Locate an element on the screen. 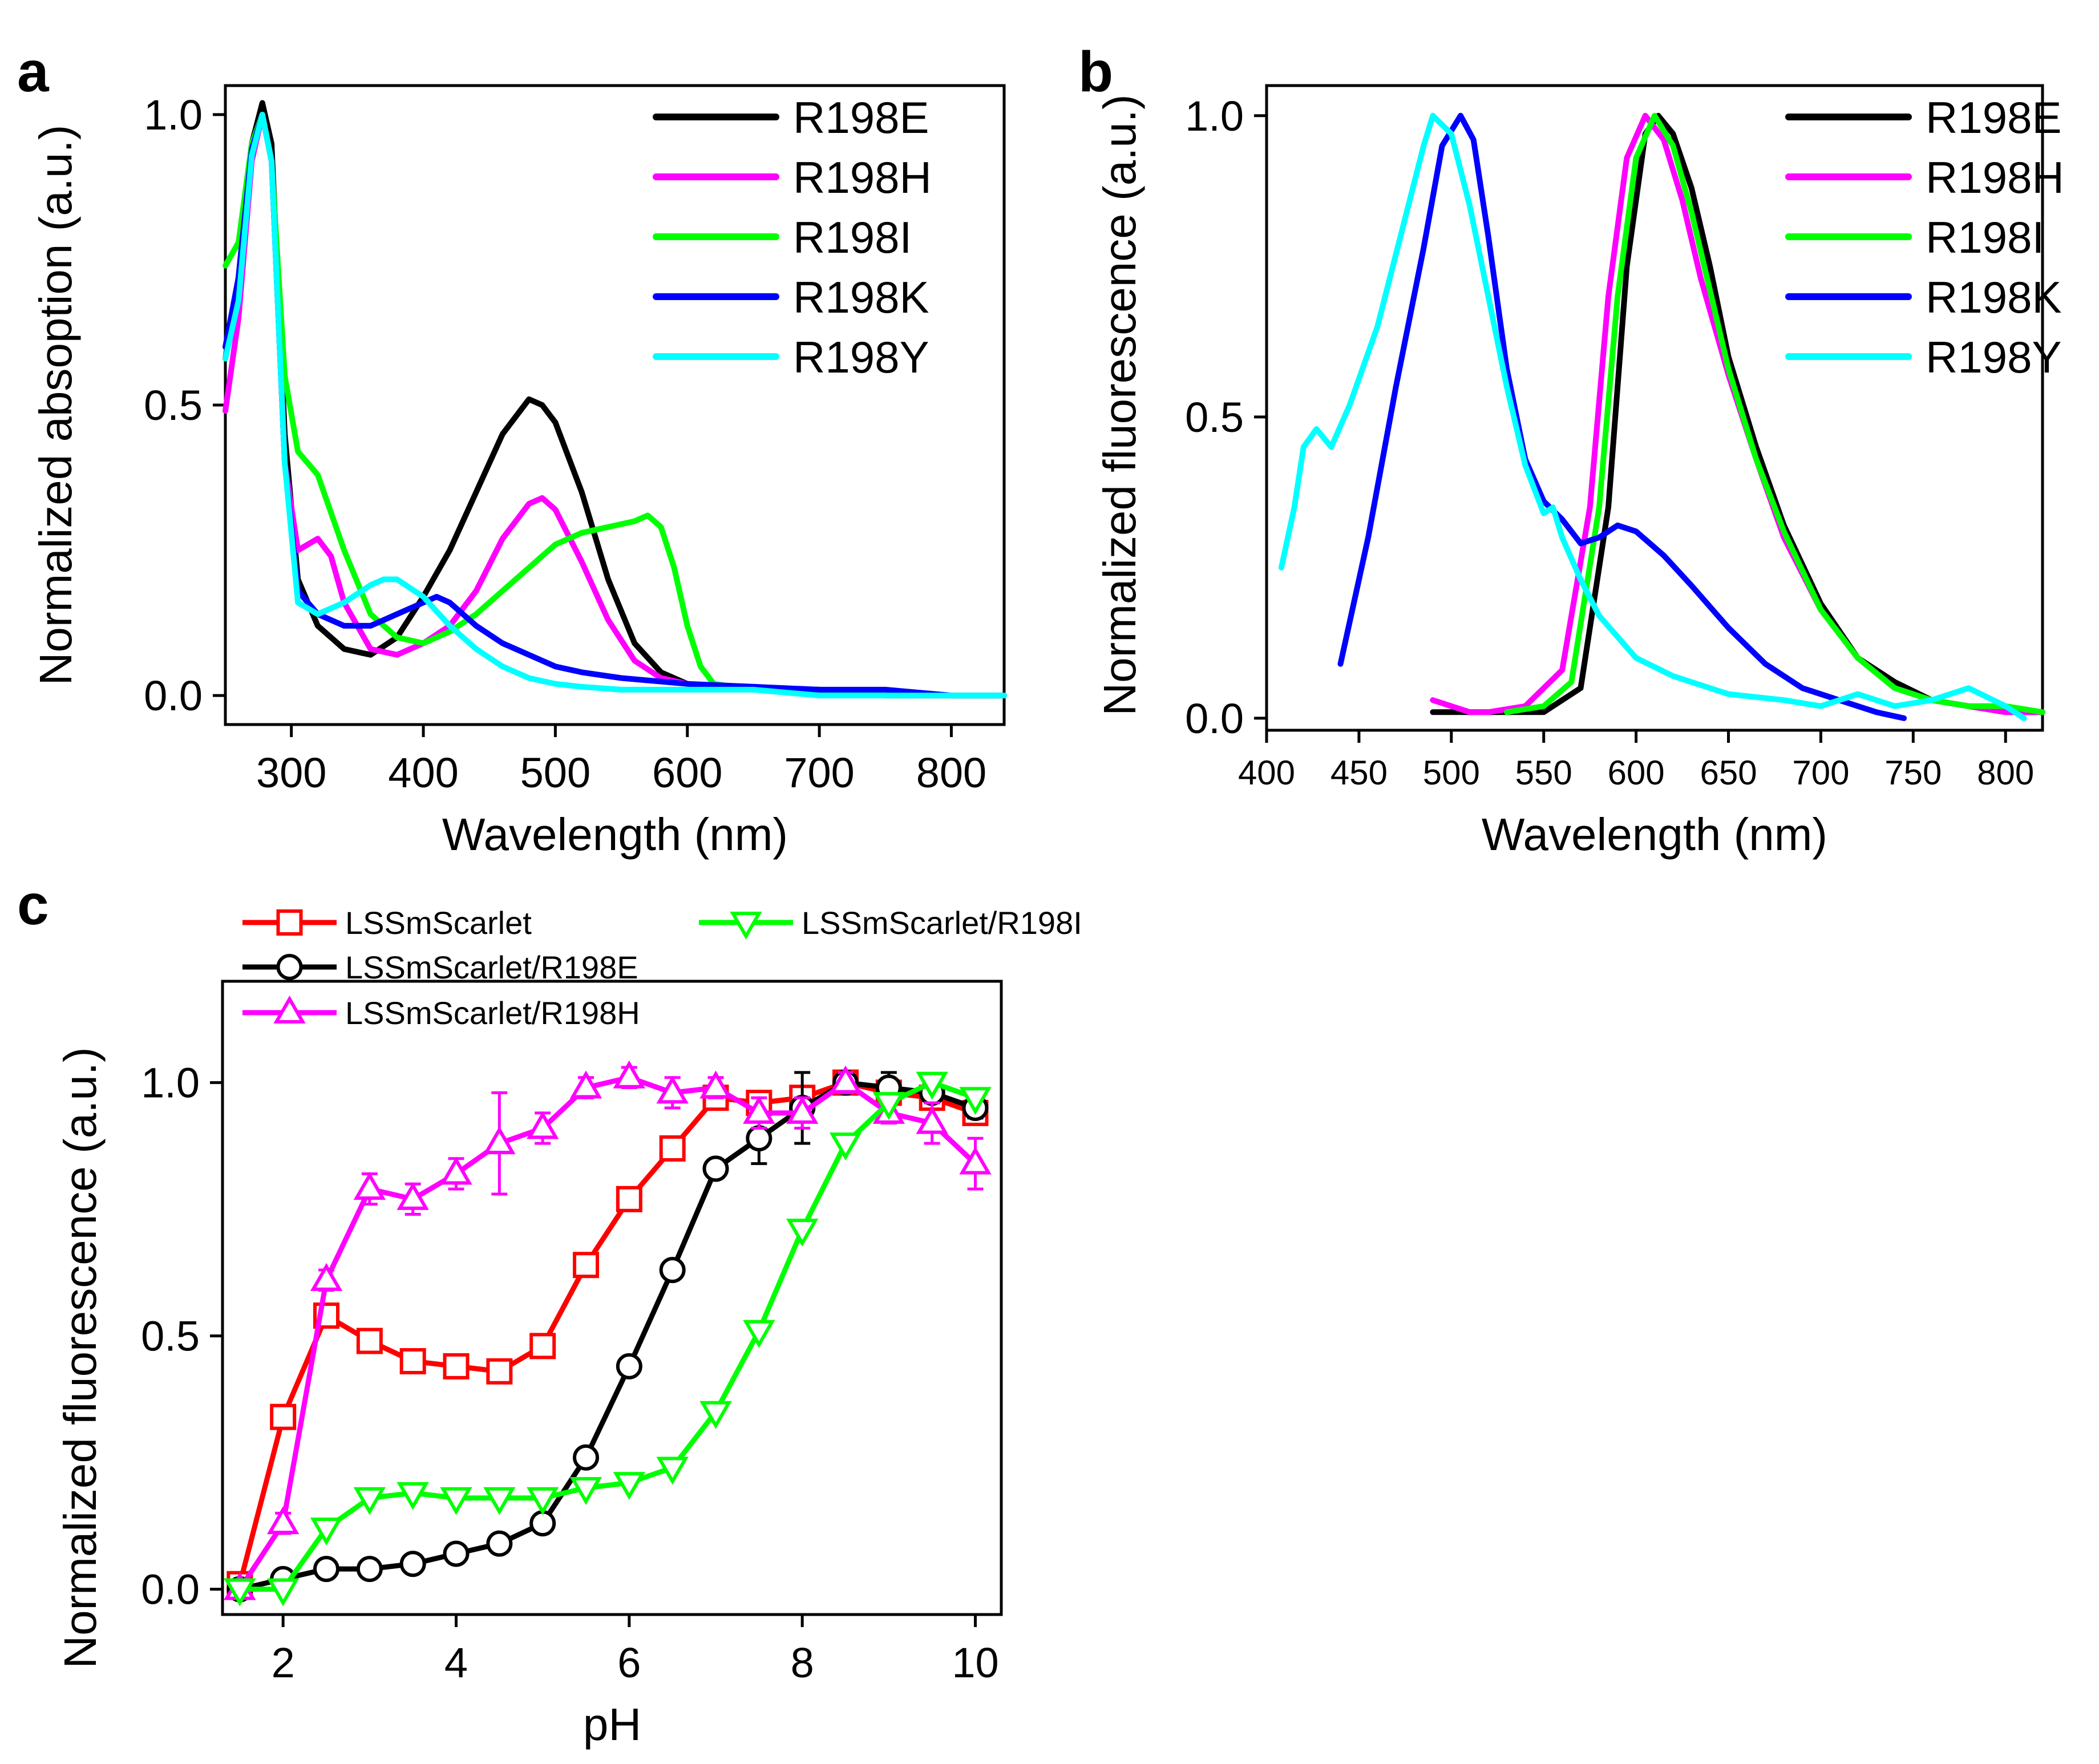 The height and width of the screenshot is (1764, 2099). panel-a-series is located at coordinates (615, 400).